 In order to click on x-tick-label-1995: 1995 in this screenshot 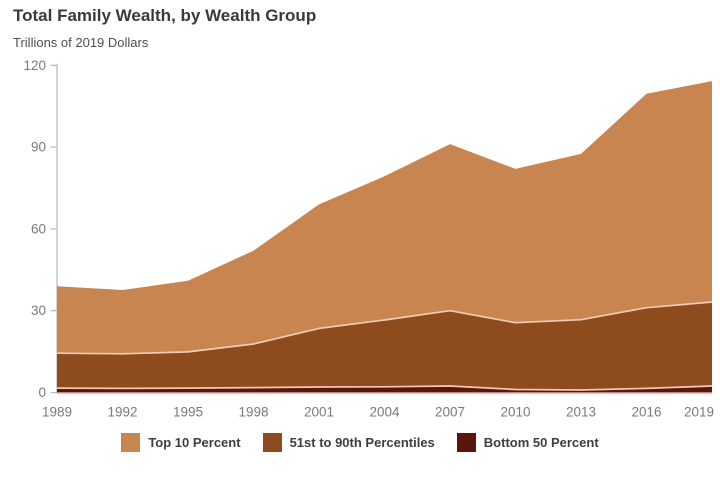, I will do `click(188, 412)`.